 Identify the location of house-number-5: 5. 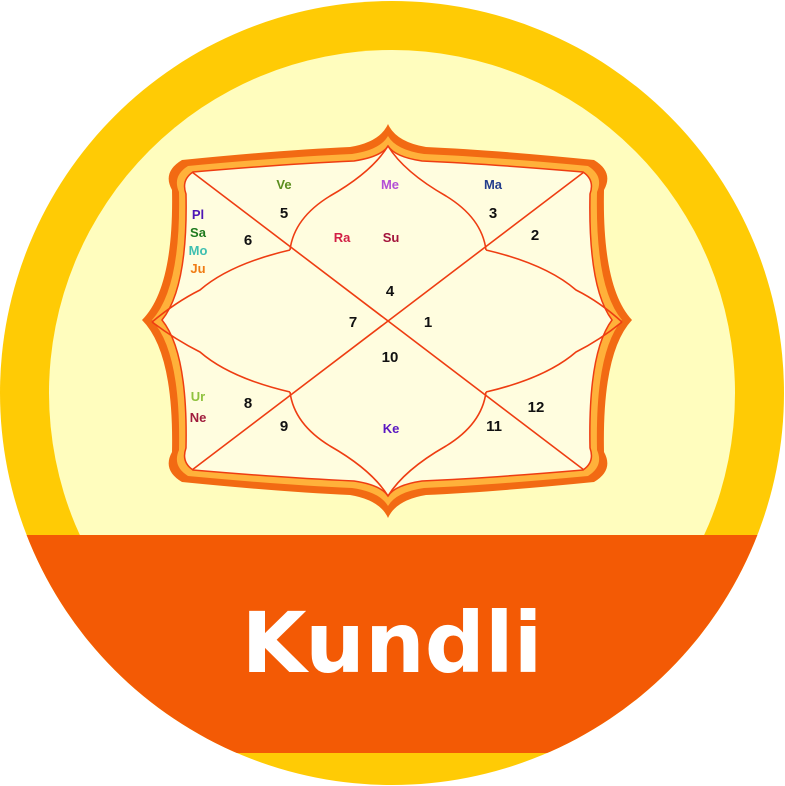
(284, 213).